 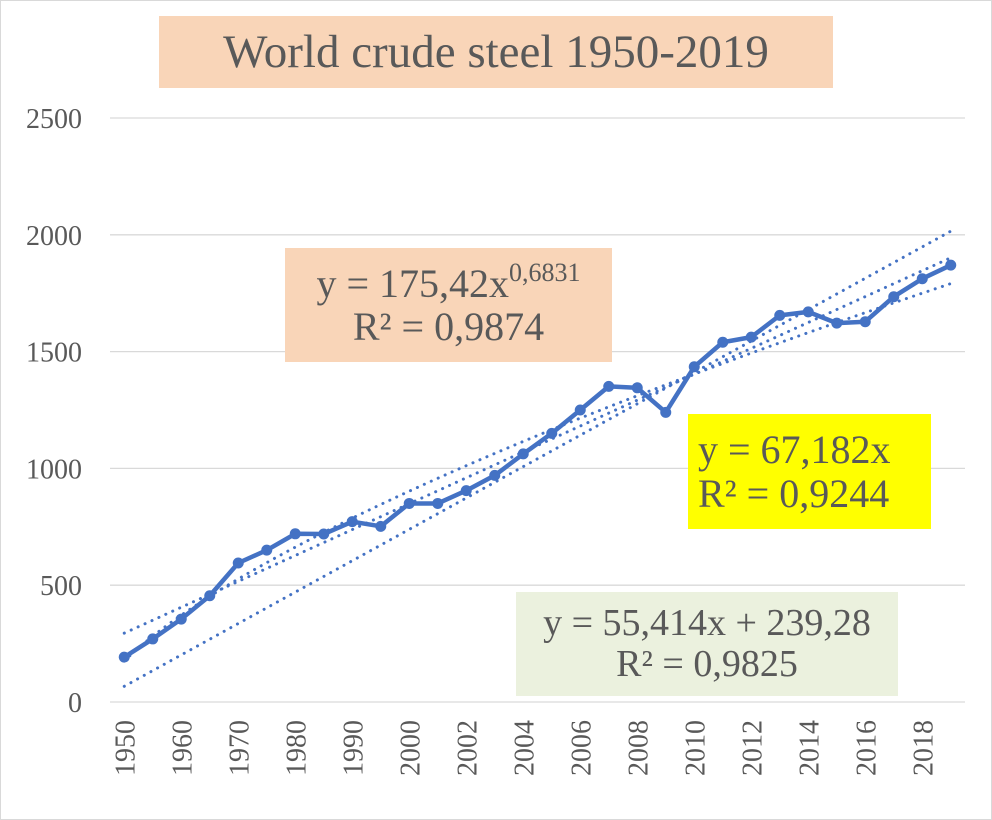 What do you see at coordinates (707, 664) in the screenshot?
I see `linear-r2: R² = 0,9825` at bounding box center [707, 664].